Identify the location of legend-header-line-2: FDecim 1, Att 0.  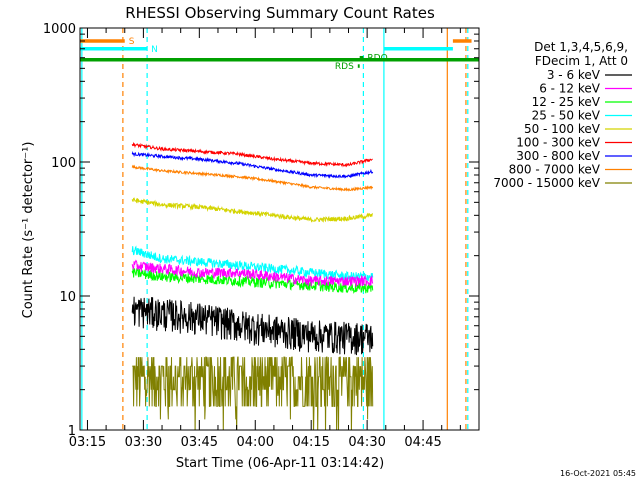
(581, 61).